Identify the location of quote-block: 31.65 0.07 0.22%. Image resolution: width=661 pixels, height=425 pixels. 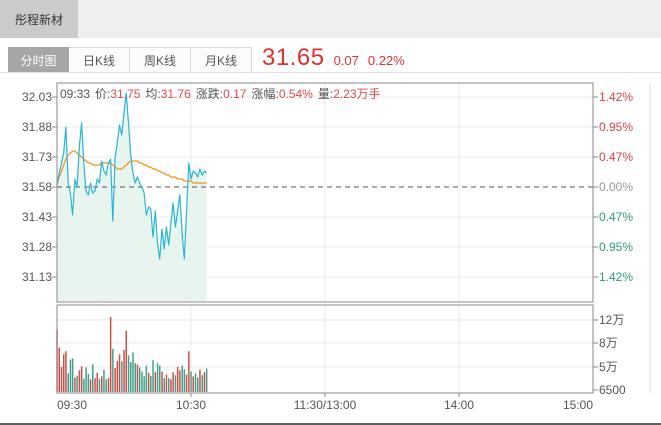
(333, 59).